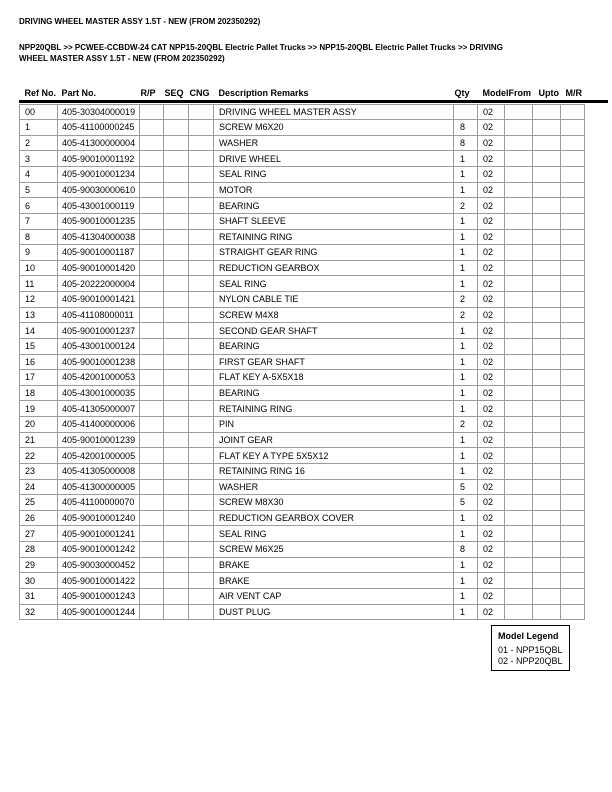  I want to click on model-legend-items: 01 - NPP15QBL 02 - NPP20QBL, so click(533, 656).